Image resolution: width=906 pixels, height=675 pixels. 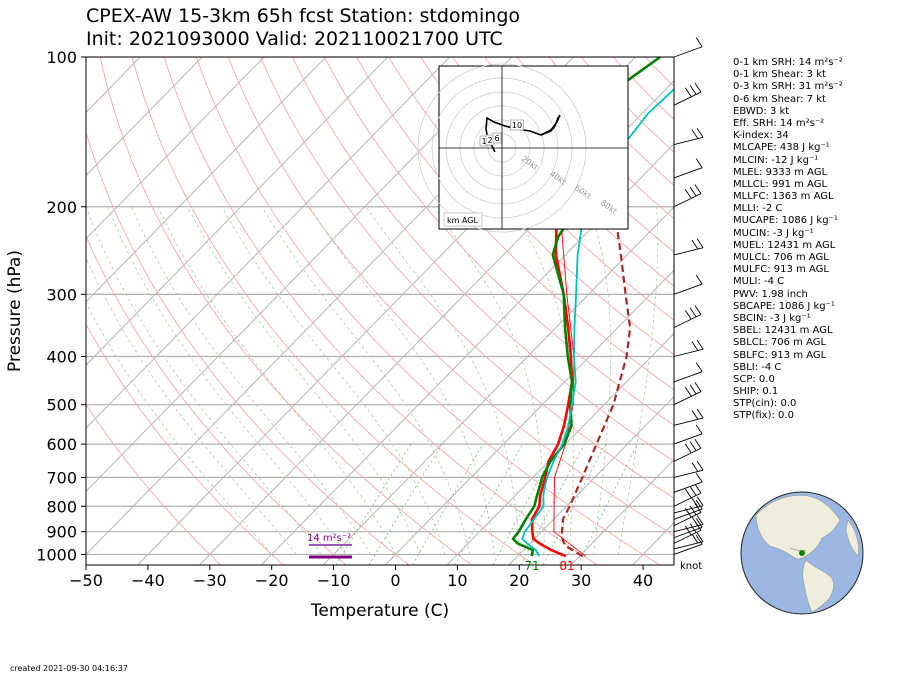 I want to click on parameter-line: SBLCL: 706 m AGL, so click(x=780, y=343).